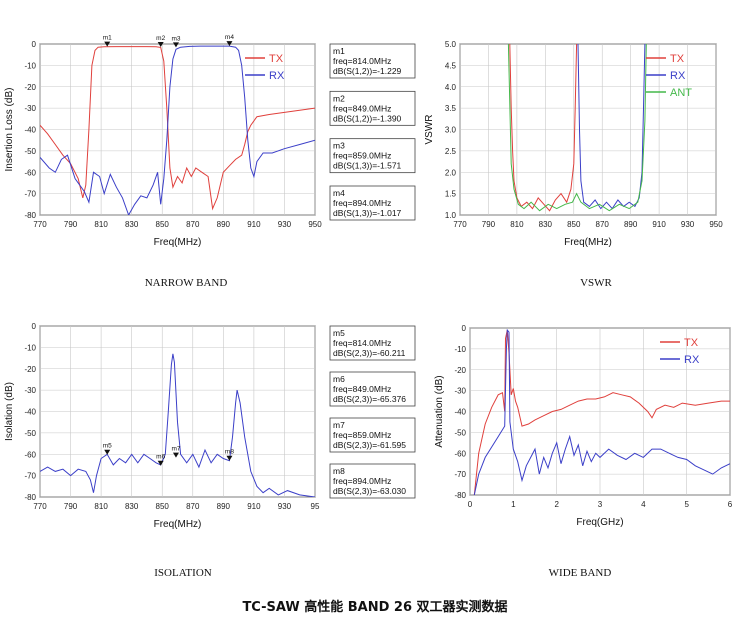 The image size is (750, 626). What do you see at coordinates (339, 425) in the screenshot?
I see `marker-name: m7` at bounding box center [339, 425].